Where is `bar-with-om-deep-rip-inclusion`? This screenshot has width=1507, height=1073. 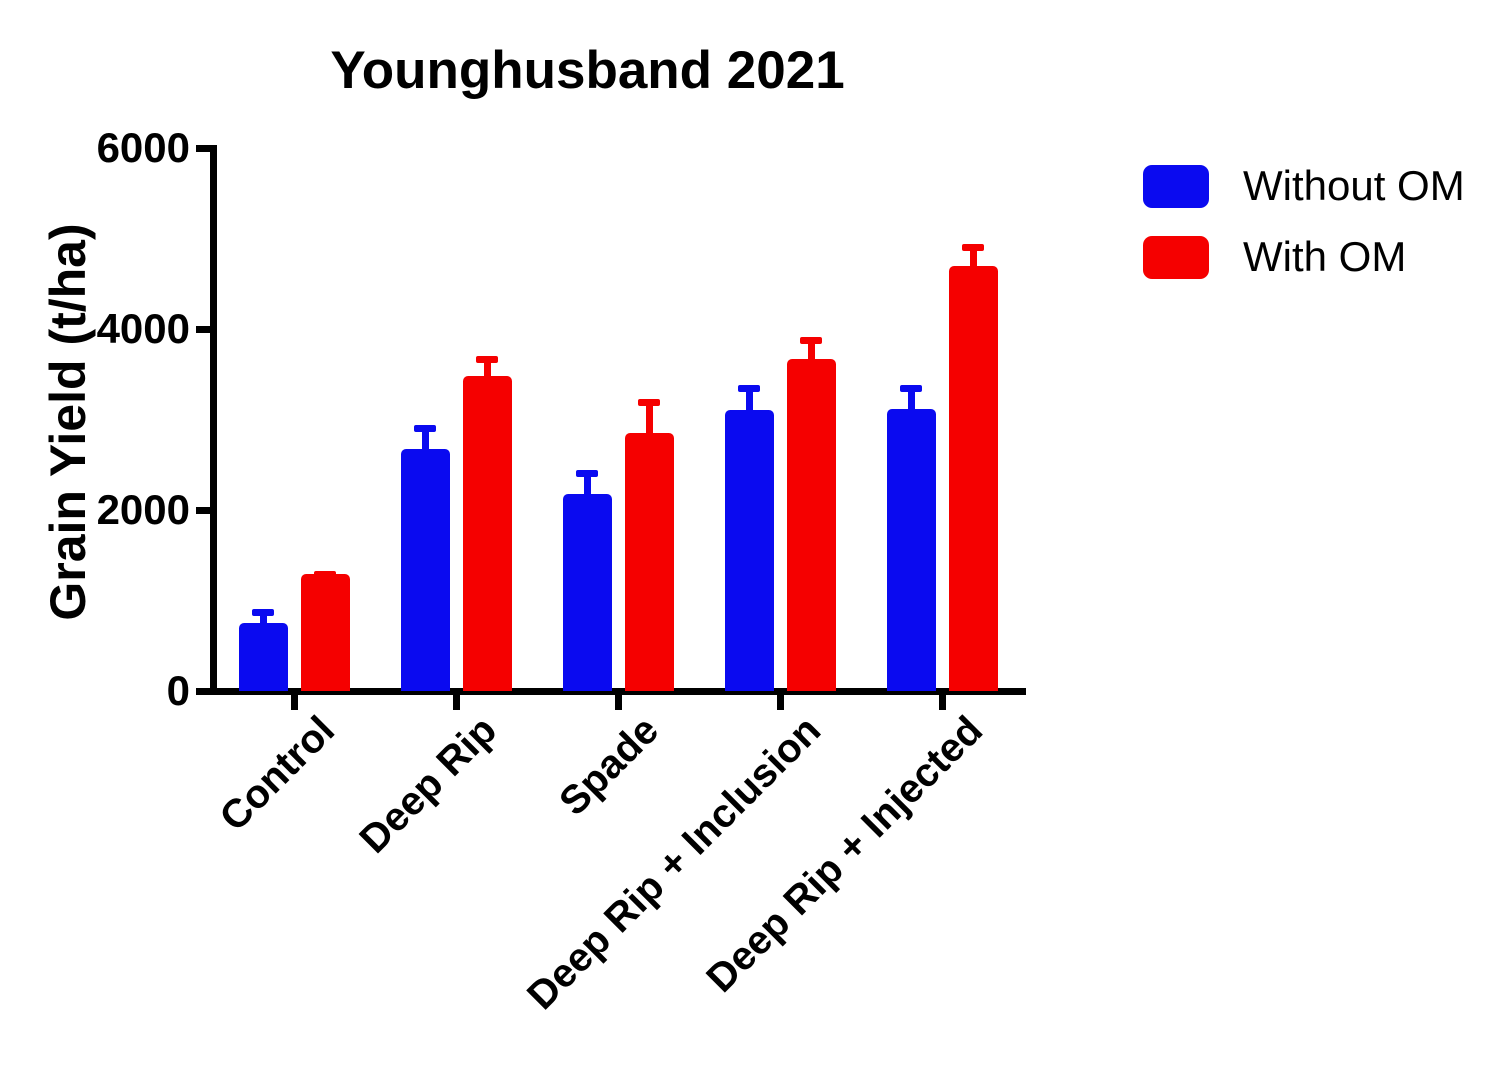 bar-with-om-deep-rip-inclusion is located at coordinates (811, 524).